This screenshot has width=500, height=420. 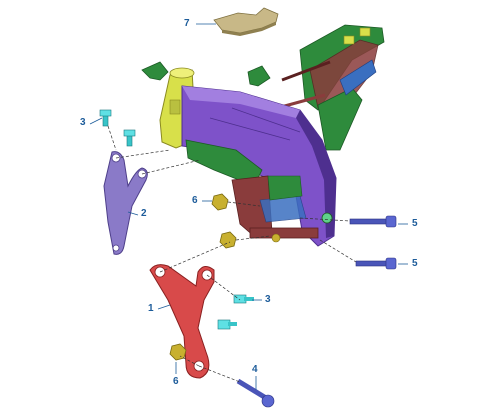 I want to click on callout-3-upper: 3, so click(x=83, y=122).